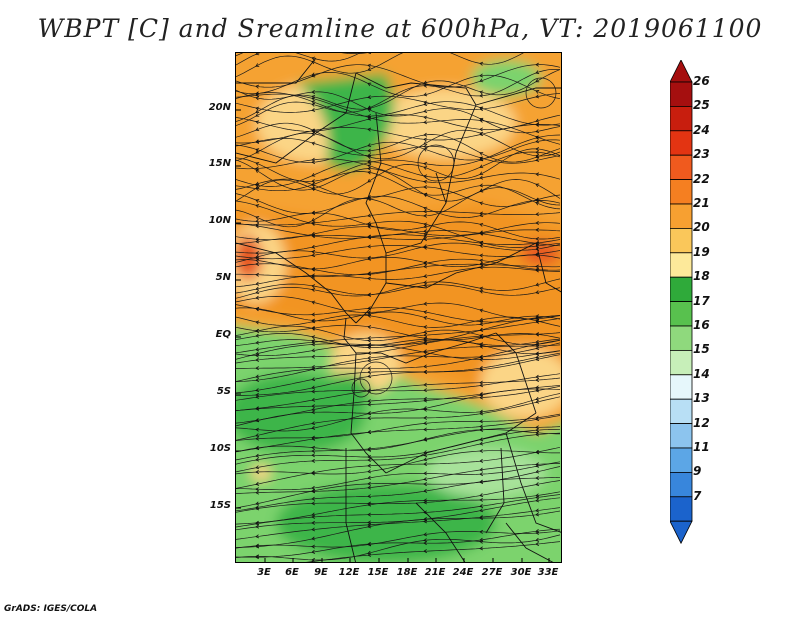 This screenshot has width=800, height=618. Describe the element at coordinates (261, 473) in the screenshot. I see `field-yellow-spot-s` at that location.